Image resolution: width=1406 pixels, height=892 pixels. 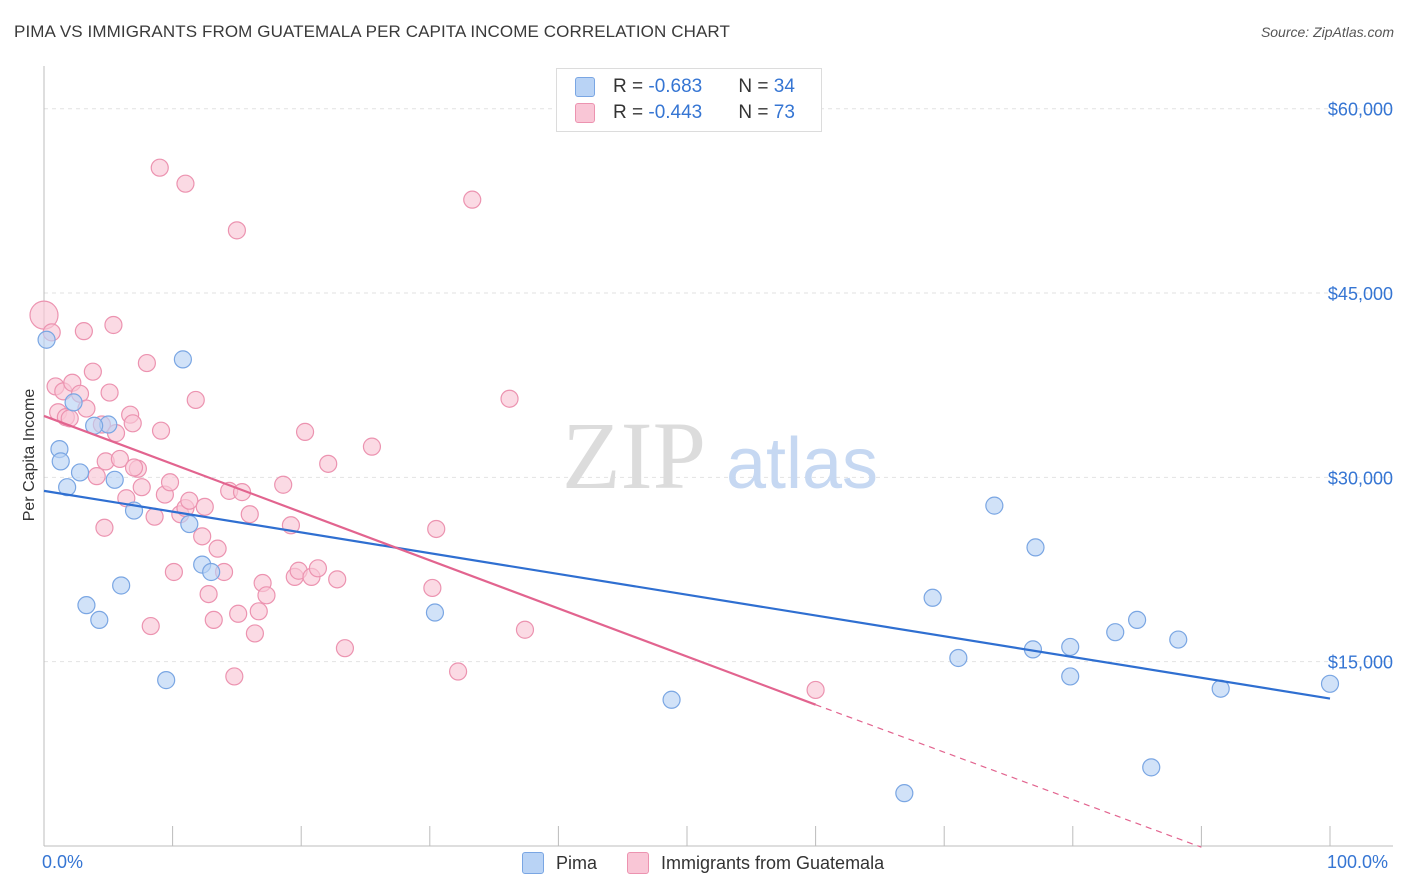 I want to click on legend-n-value: 73, so click(x=784, y=112).